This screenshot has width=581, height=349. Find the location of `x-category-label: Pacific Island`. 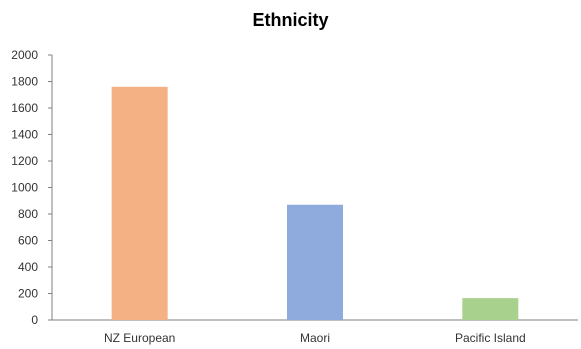

x-category-label: Pacific Island is located at coordinates (490, 338).